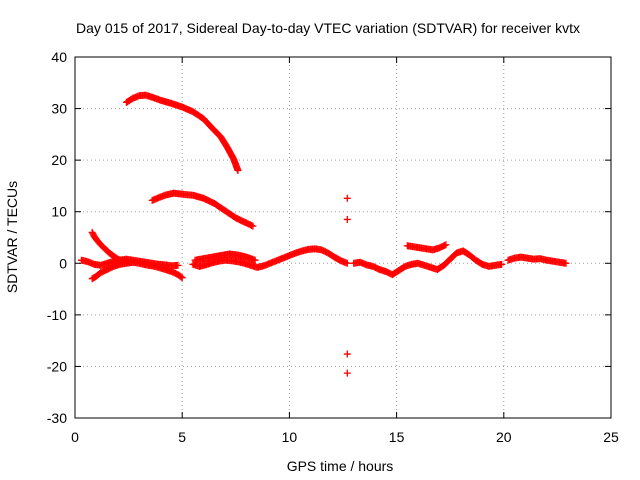 This screenshot has width=640, height=480. I want to click on series-outliers, so click(347, 285).